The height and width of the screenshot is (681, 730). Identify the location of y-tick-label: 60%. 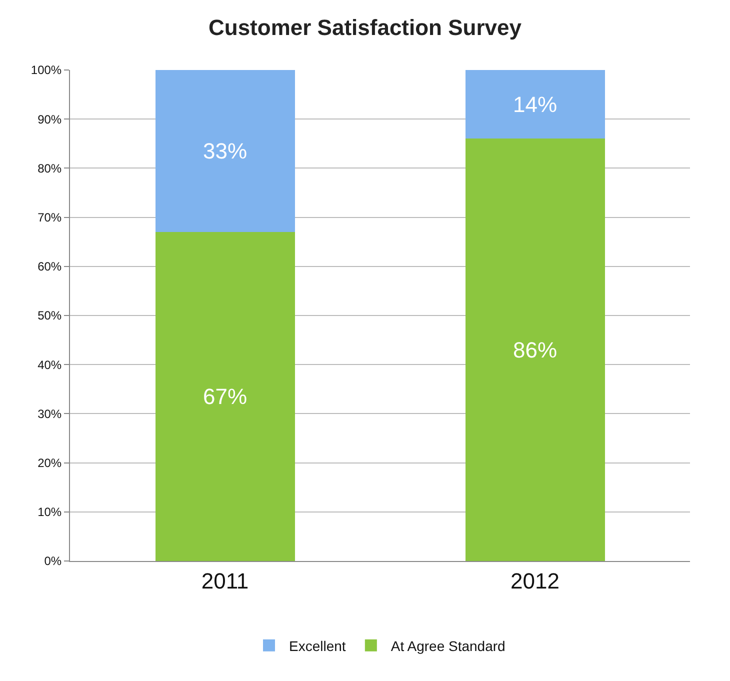
(50, 267).